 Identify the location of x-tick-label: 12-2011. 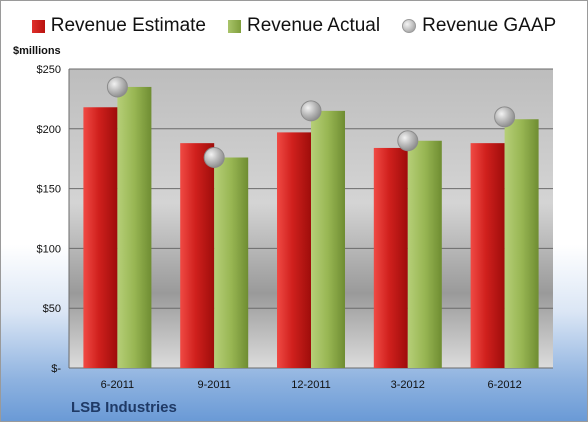
(311, 385).